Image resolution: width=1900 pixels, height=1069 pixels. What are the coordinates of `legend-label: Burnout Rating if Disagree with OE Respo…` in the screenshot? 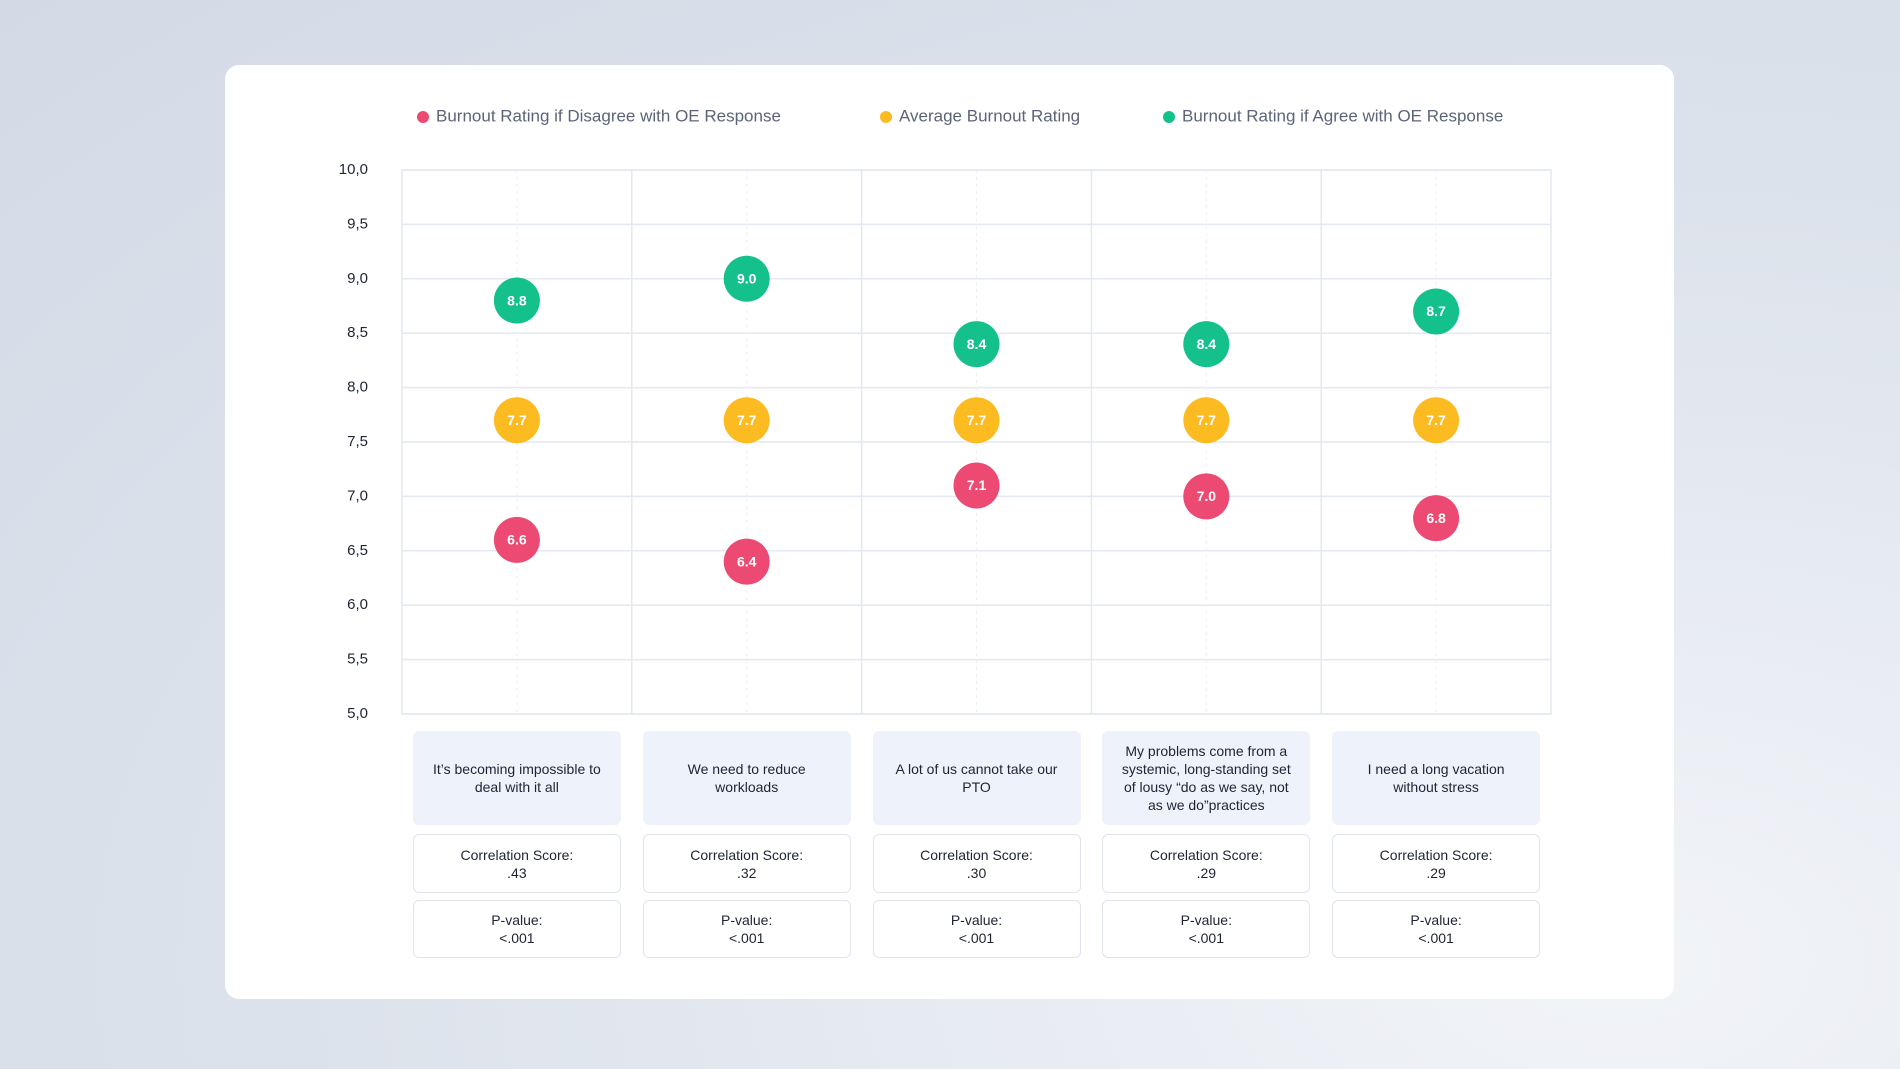 It's located at (608, 115).